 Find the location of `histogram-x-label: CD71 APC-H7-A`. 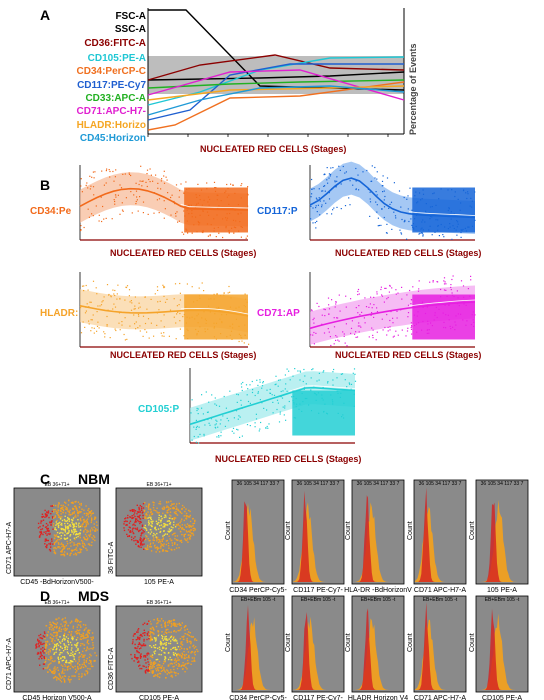

histogram-x-label: CD71 APC-H7-A is located at coordinates (440, 590).